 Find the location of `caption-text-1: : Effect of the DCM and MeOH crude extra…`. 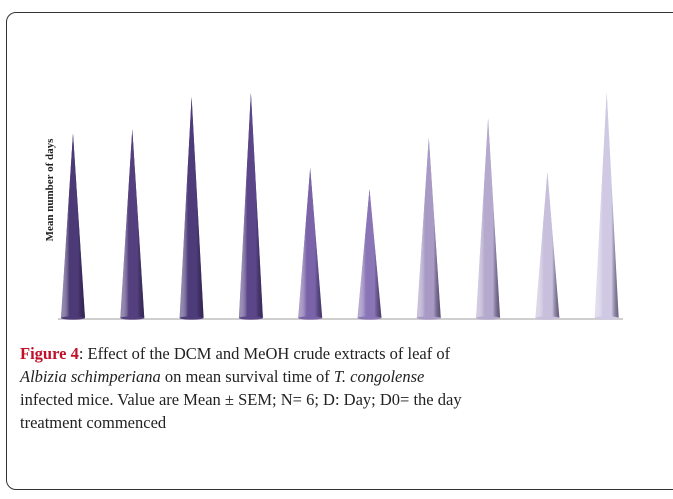

caption-text-1: : Effect of the DCM and MeOH crude extra… is located at coordinates (264, 353).